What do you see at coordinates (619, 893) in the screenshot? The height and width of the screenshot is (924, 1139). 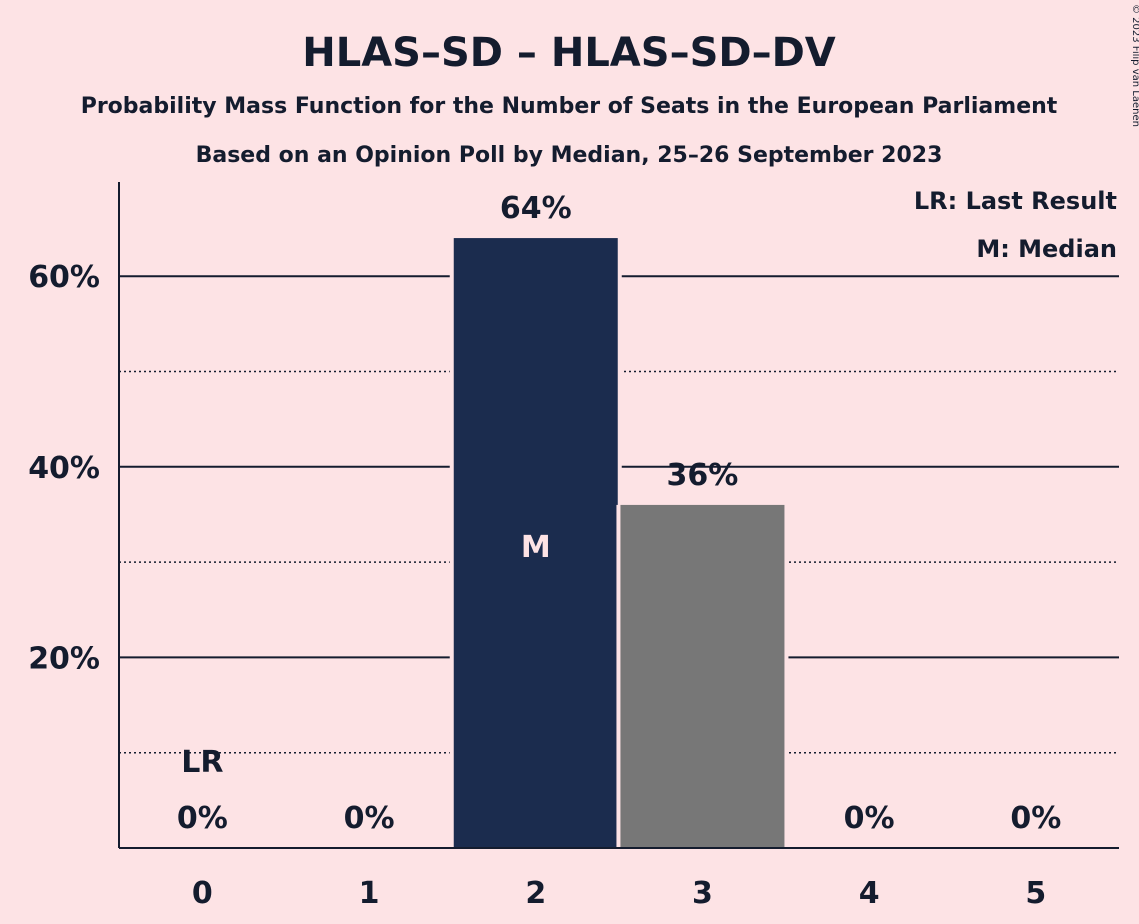 I see `x-tick-labels: 0 1 2 3 4 5` at bounding box center [619, 893].